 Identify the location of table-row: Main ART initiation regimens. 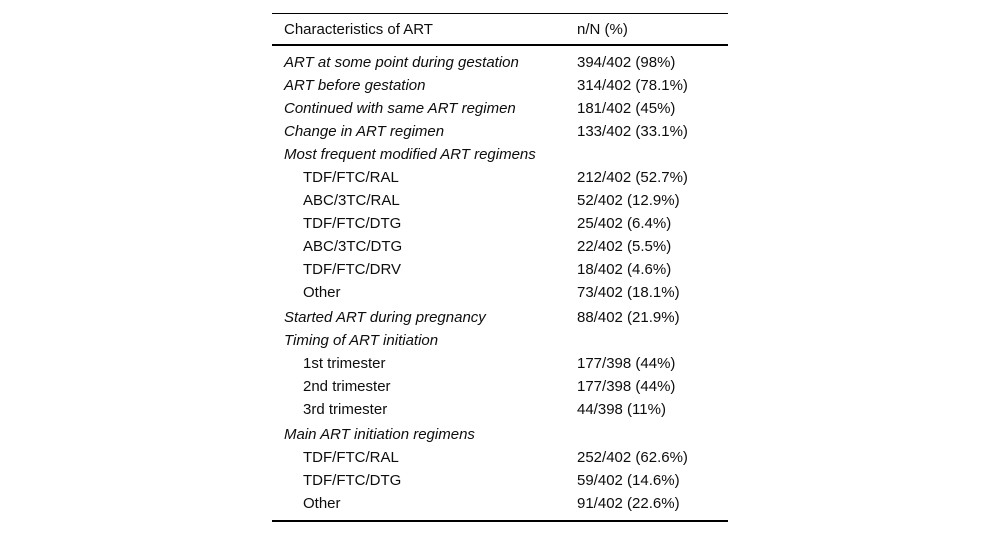
(500, 433).